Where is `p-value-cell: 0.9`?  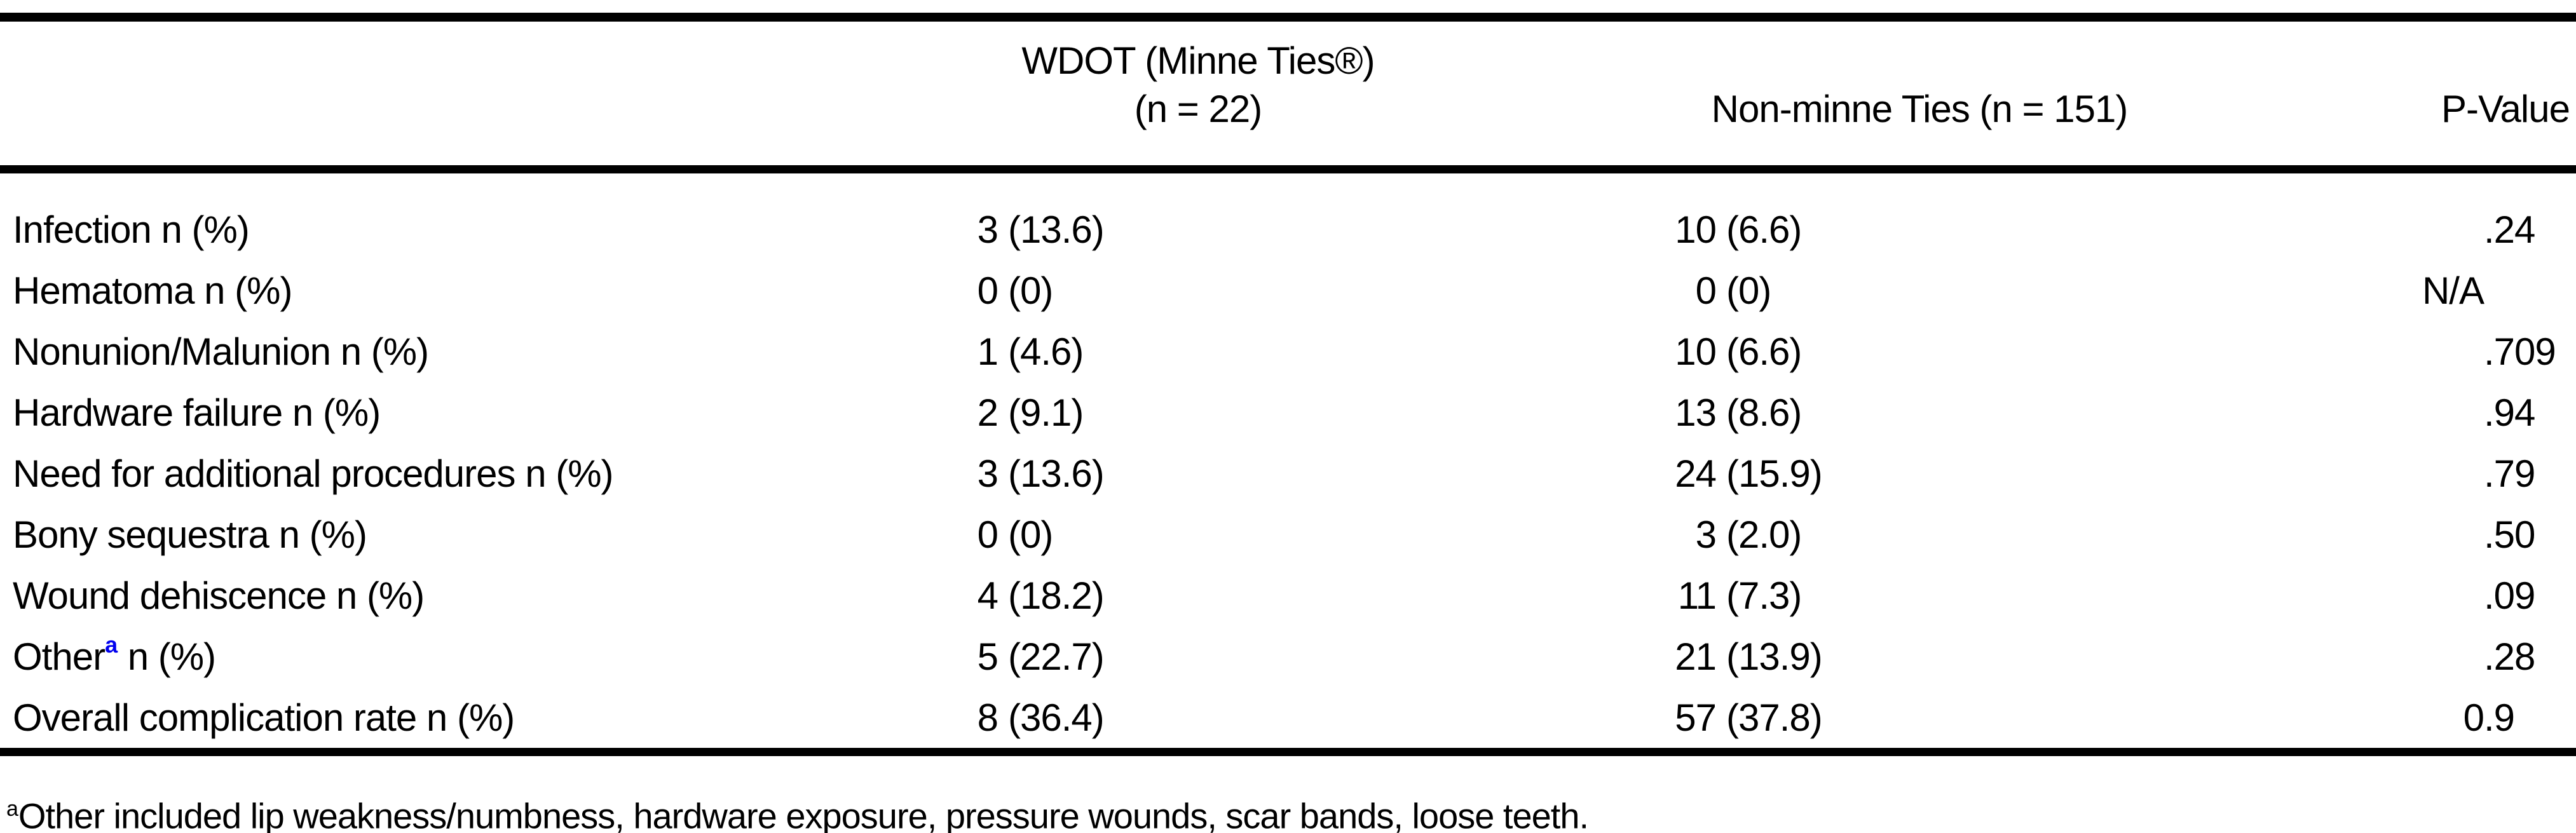 p-value-cell: 0.9 is located at coordinates (2387, 718).